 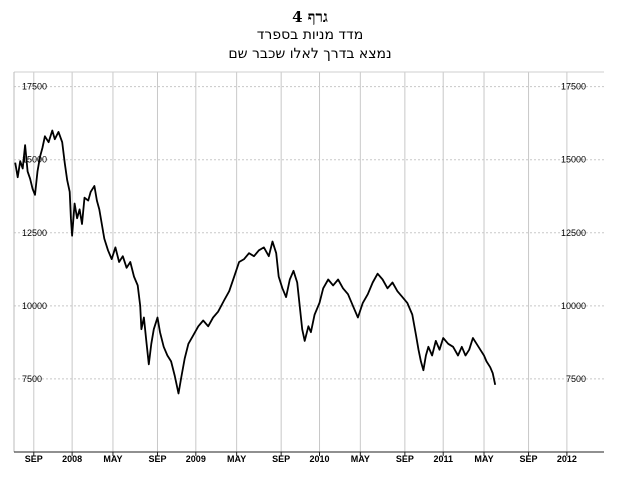 What do you see at coordinates (34, 306) in the screenshot?
I see `y-tick-label-left: 10000` at bounding box center [34, 306].